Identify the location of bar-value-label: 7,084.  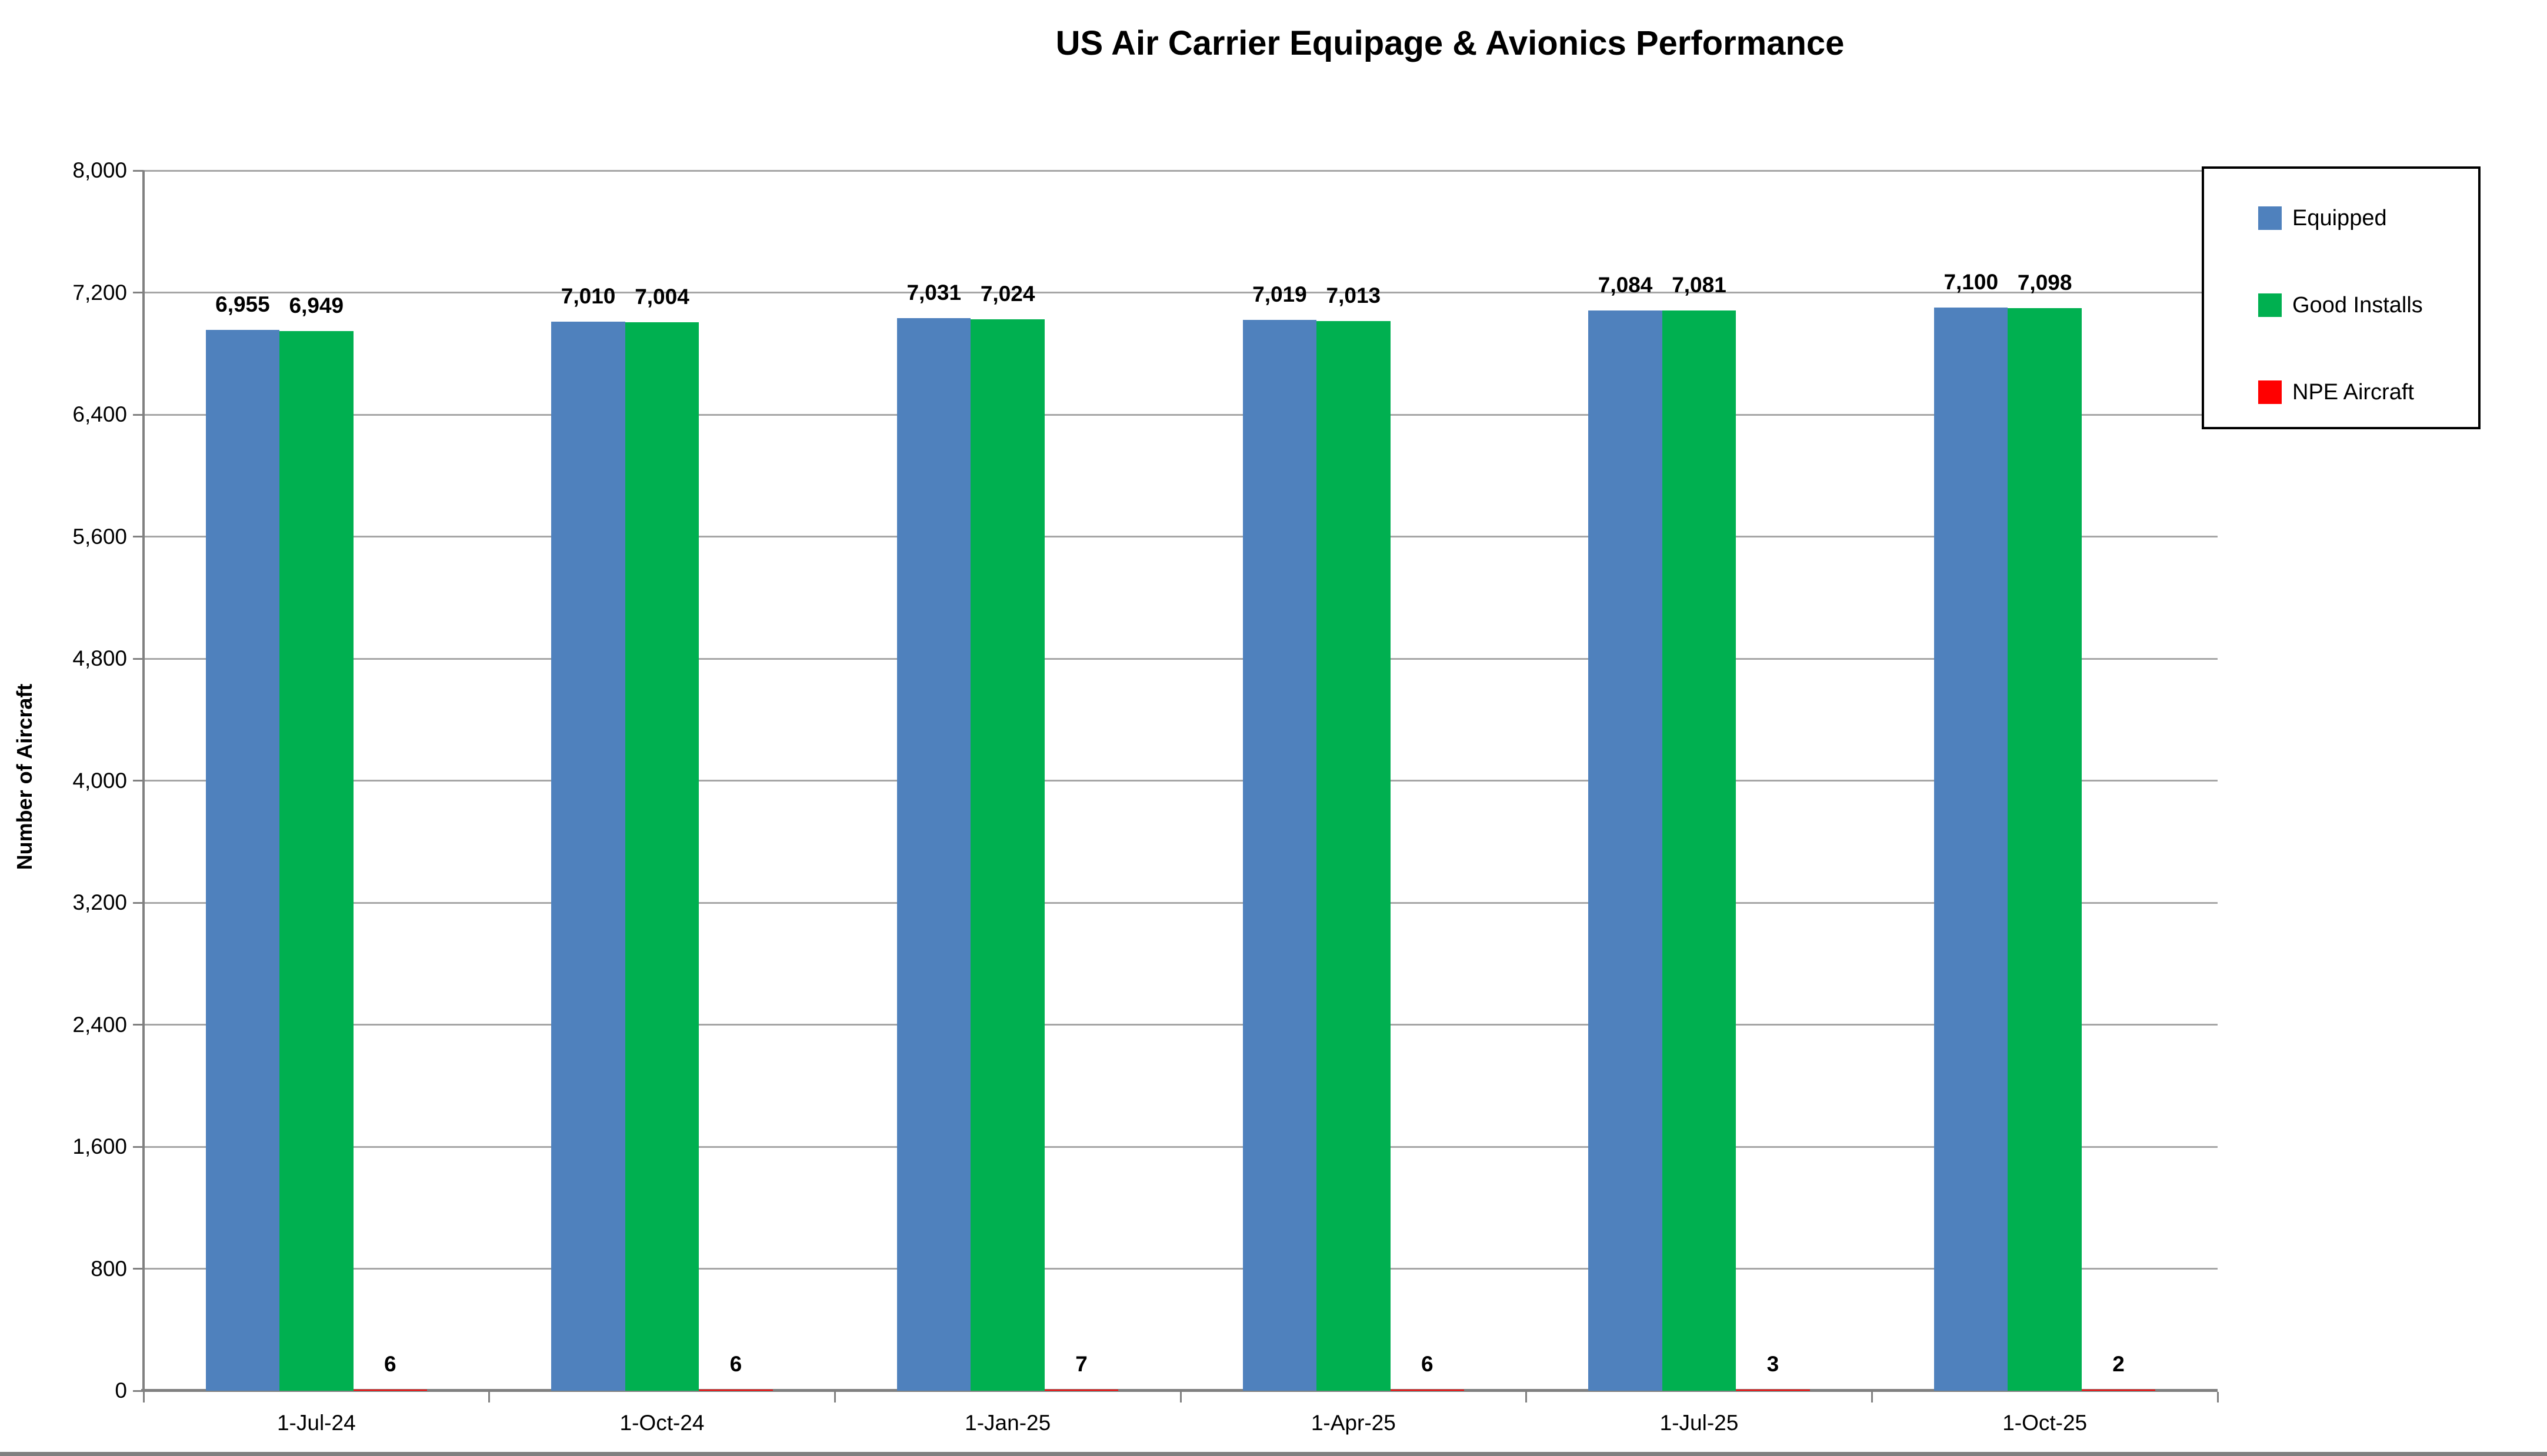
(1625, 284).